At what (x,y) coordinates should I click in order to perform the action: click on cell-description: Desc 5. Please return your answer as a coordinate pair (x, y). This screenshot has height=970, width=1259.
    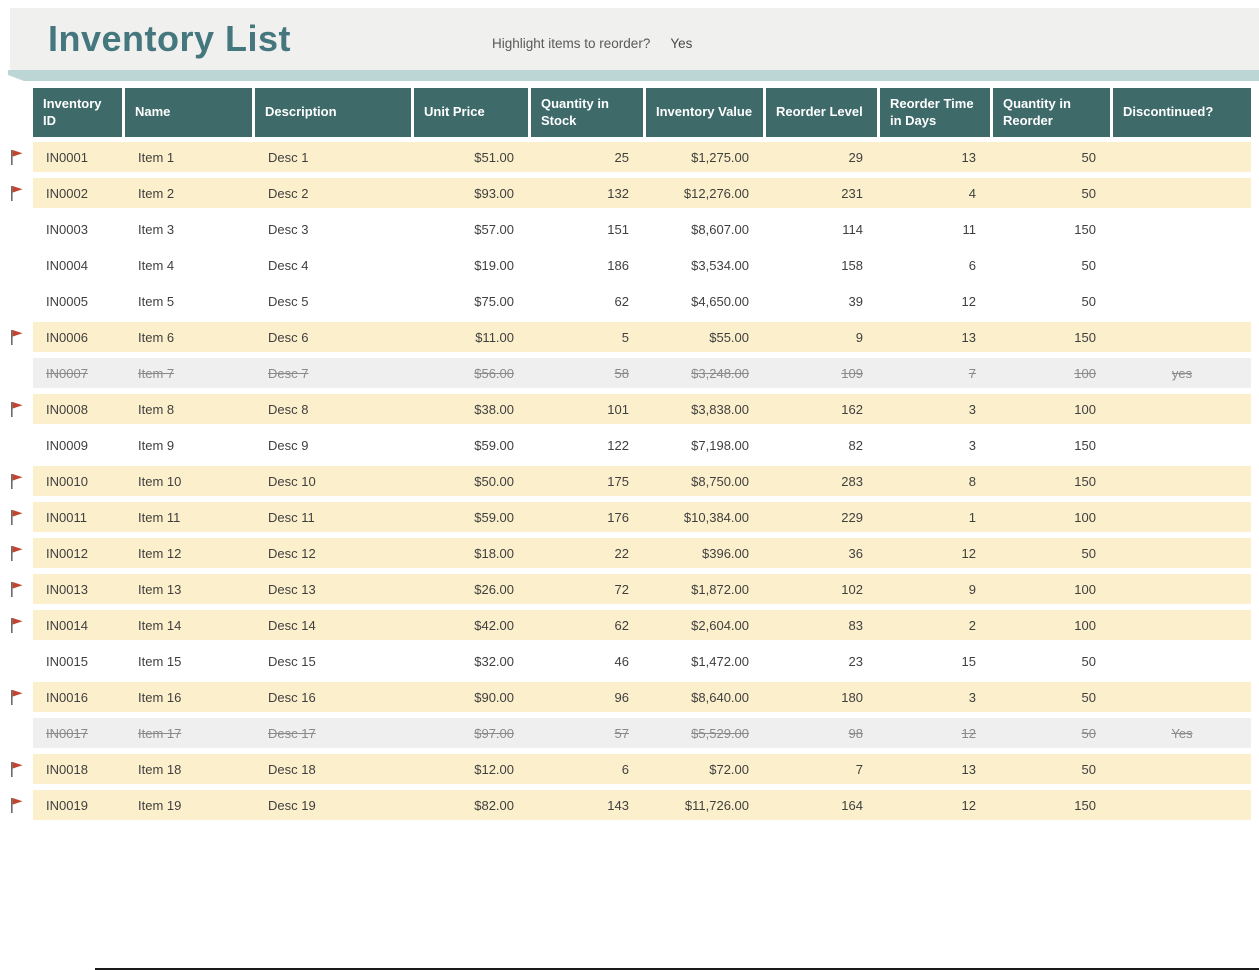
    Looking at the image, I should click on (288, 301).